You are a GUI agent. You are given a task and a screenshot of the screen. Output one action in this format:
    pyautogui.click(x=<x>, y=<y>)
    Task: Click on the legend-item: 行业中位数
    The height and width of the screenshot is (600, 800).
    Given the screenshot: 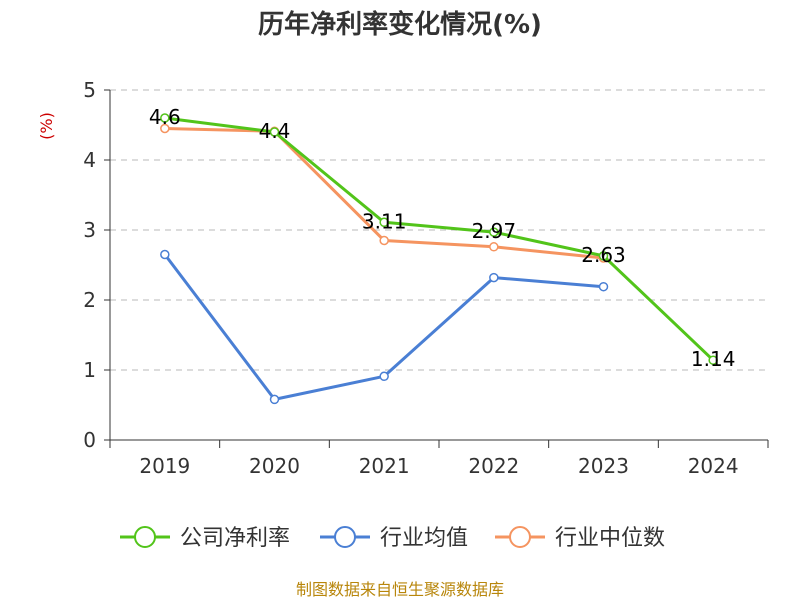 What is the action you would take?
    pyautogui.click(x=580, y=538)
    